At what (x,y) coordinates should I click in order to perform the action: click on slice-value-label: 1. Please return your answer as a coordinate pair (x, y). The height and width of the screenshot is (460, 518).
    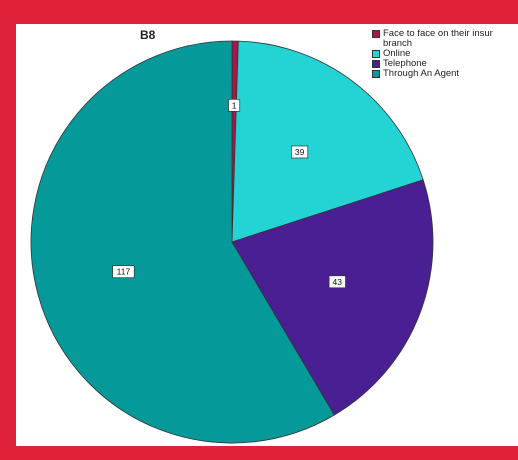
    Looking at the image, I should click on (234, 105).